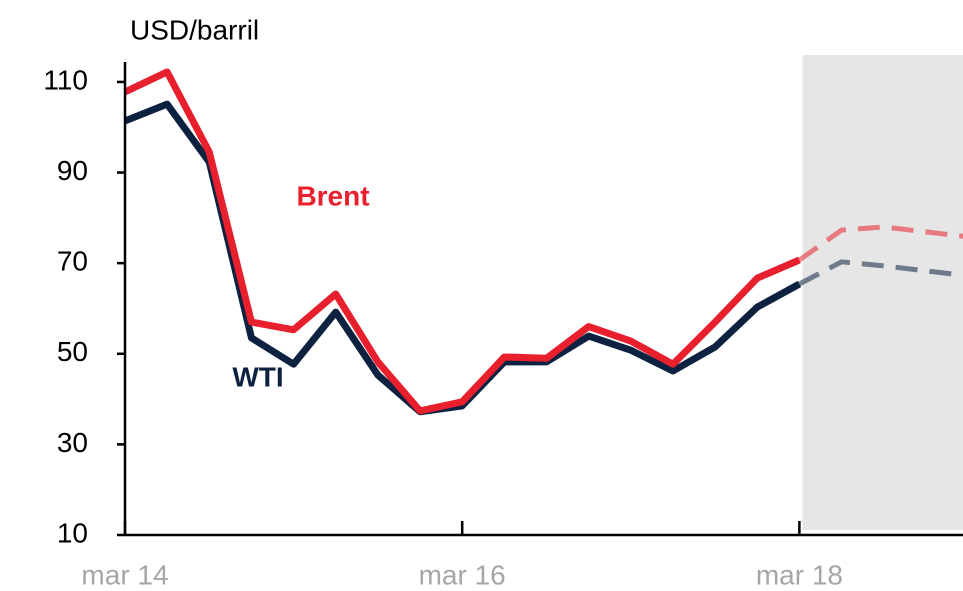 The height and width of the screenshot is (591, 963). What do you see at coordinates (124, 574) in the screenshot?
I see `x-tick-label: mar 14` at bounding box center [124, 574].